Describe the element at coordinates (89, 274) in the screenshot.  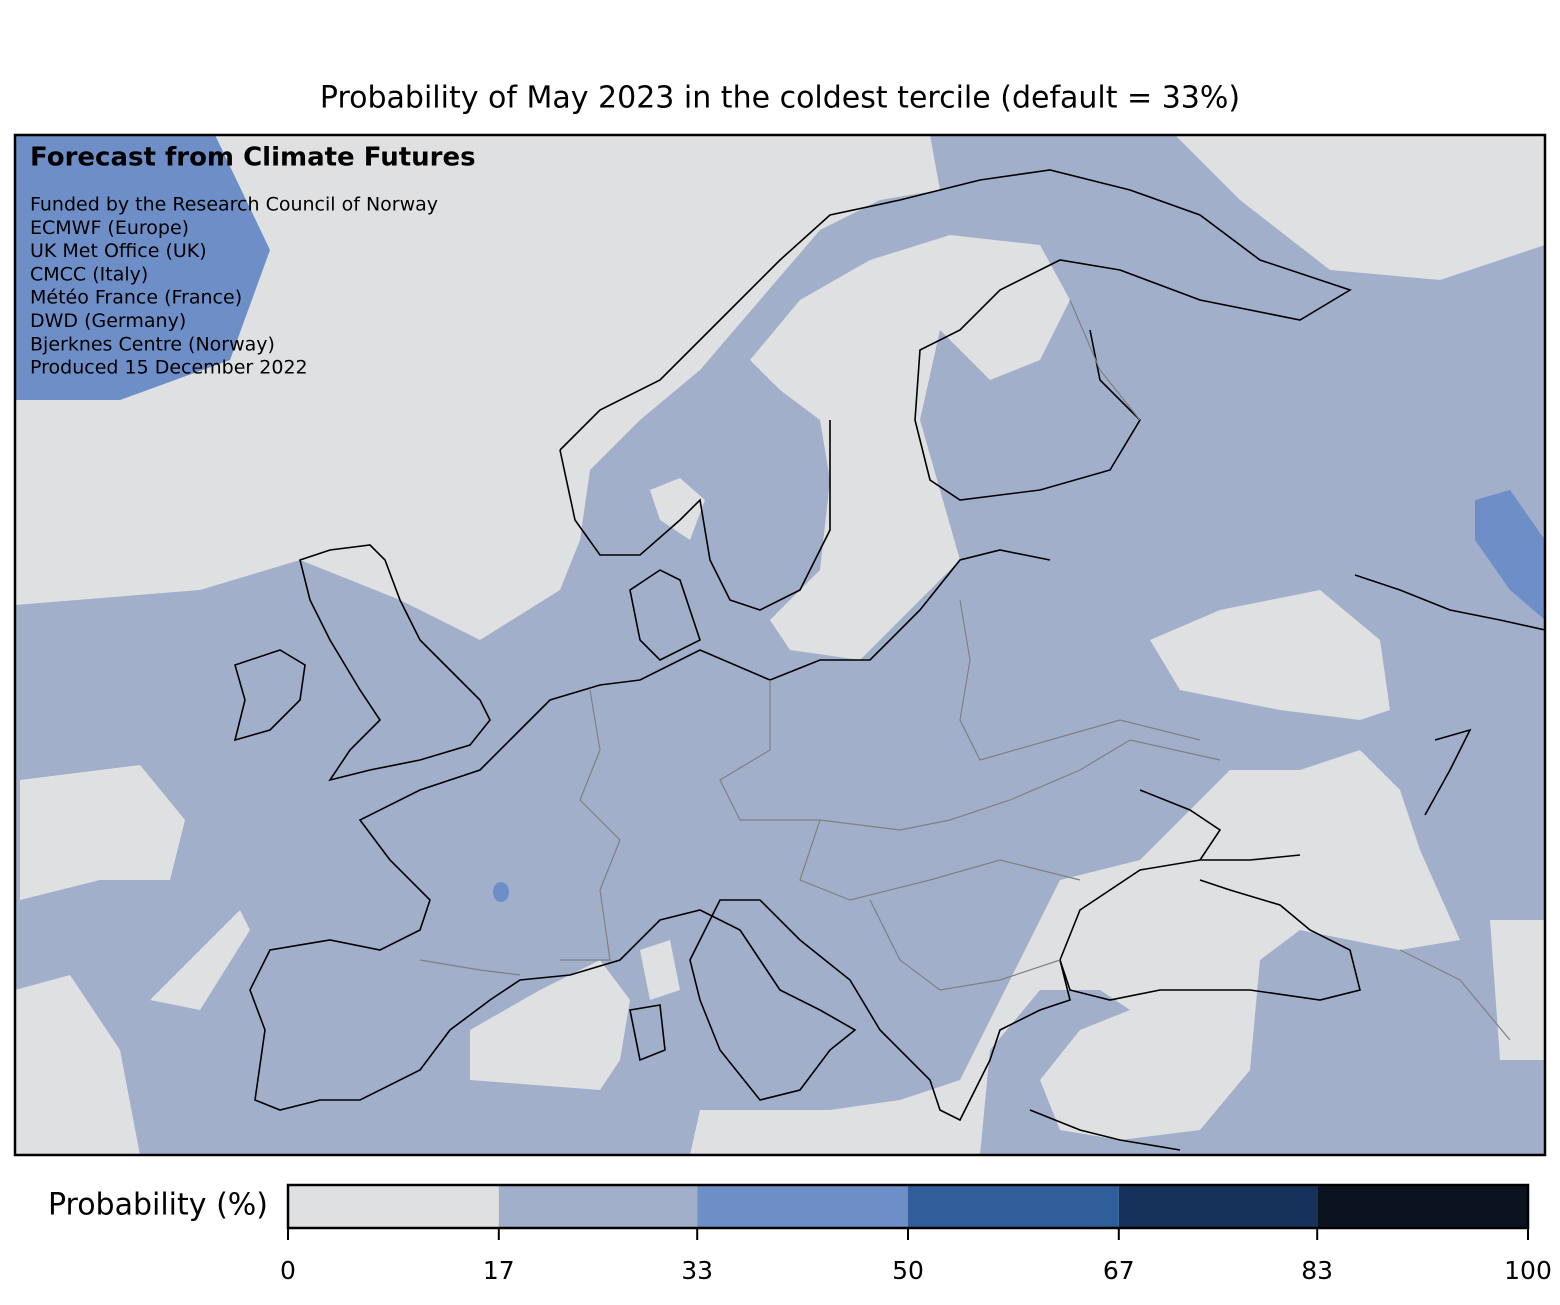
I see `annotation-line: CMCC (Italy)` at that location.